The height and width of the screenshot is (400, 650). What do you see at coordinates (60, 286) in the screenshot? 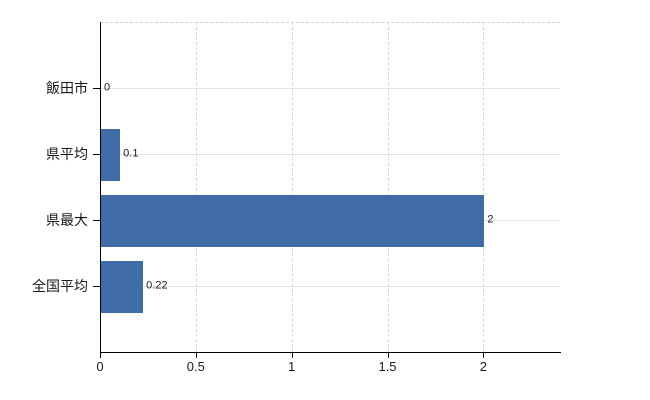
I see `category-label-3: 全国平均` at bounding box center [60, 286].